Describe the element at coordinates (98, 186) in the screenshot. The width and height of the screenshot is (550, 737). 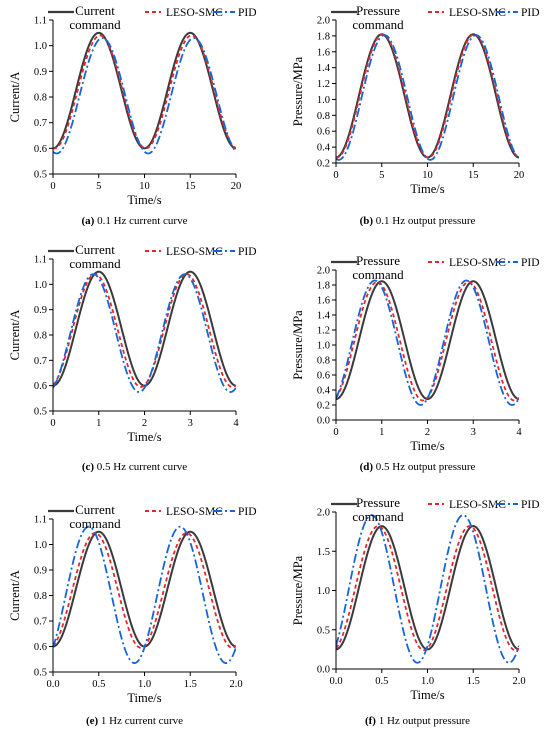
I see `x-tick-label: 5` at that location.